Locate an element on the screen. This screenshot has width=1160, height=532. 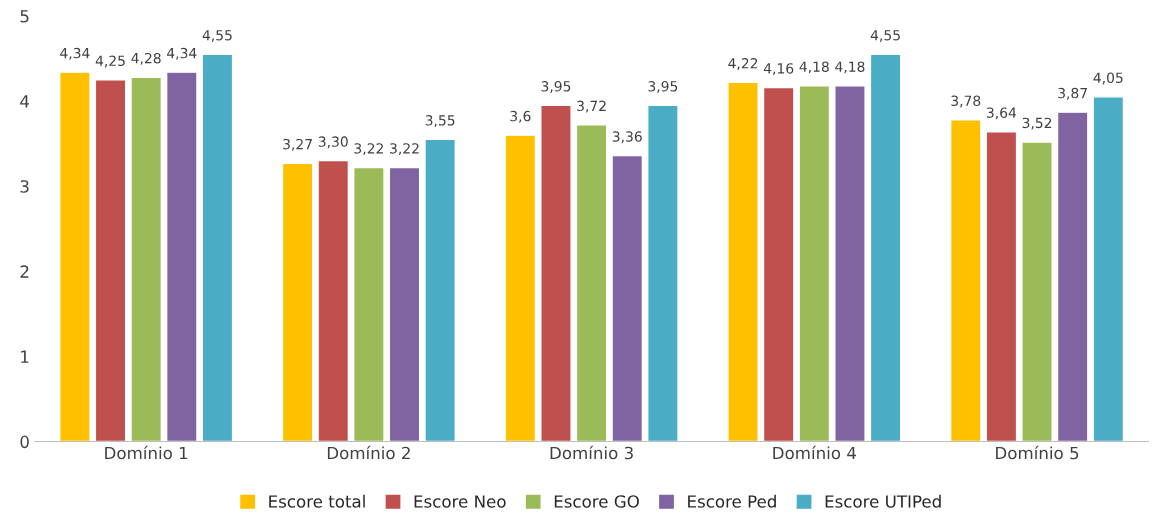
x-tick-label: Domínio 2 is located at coordinates (368, 452).